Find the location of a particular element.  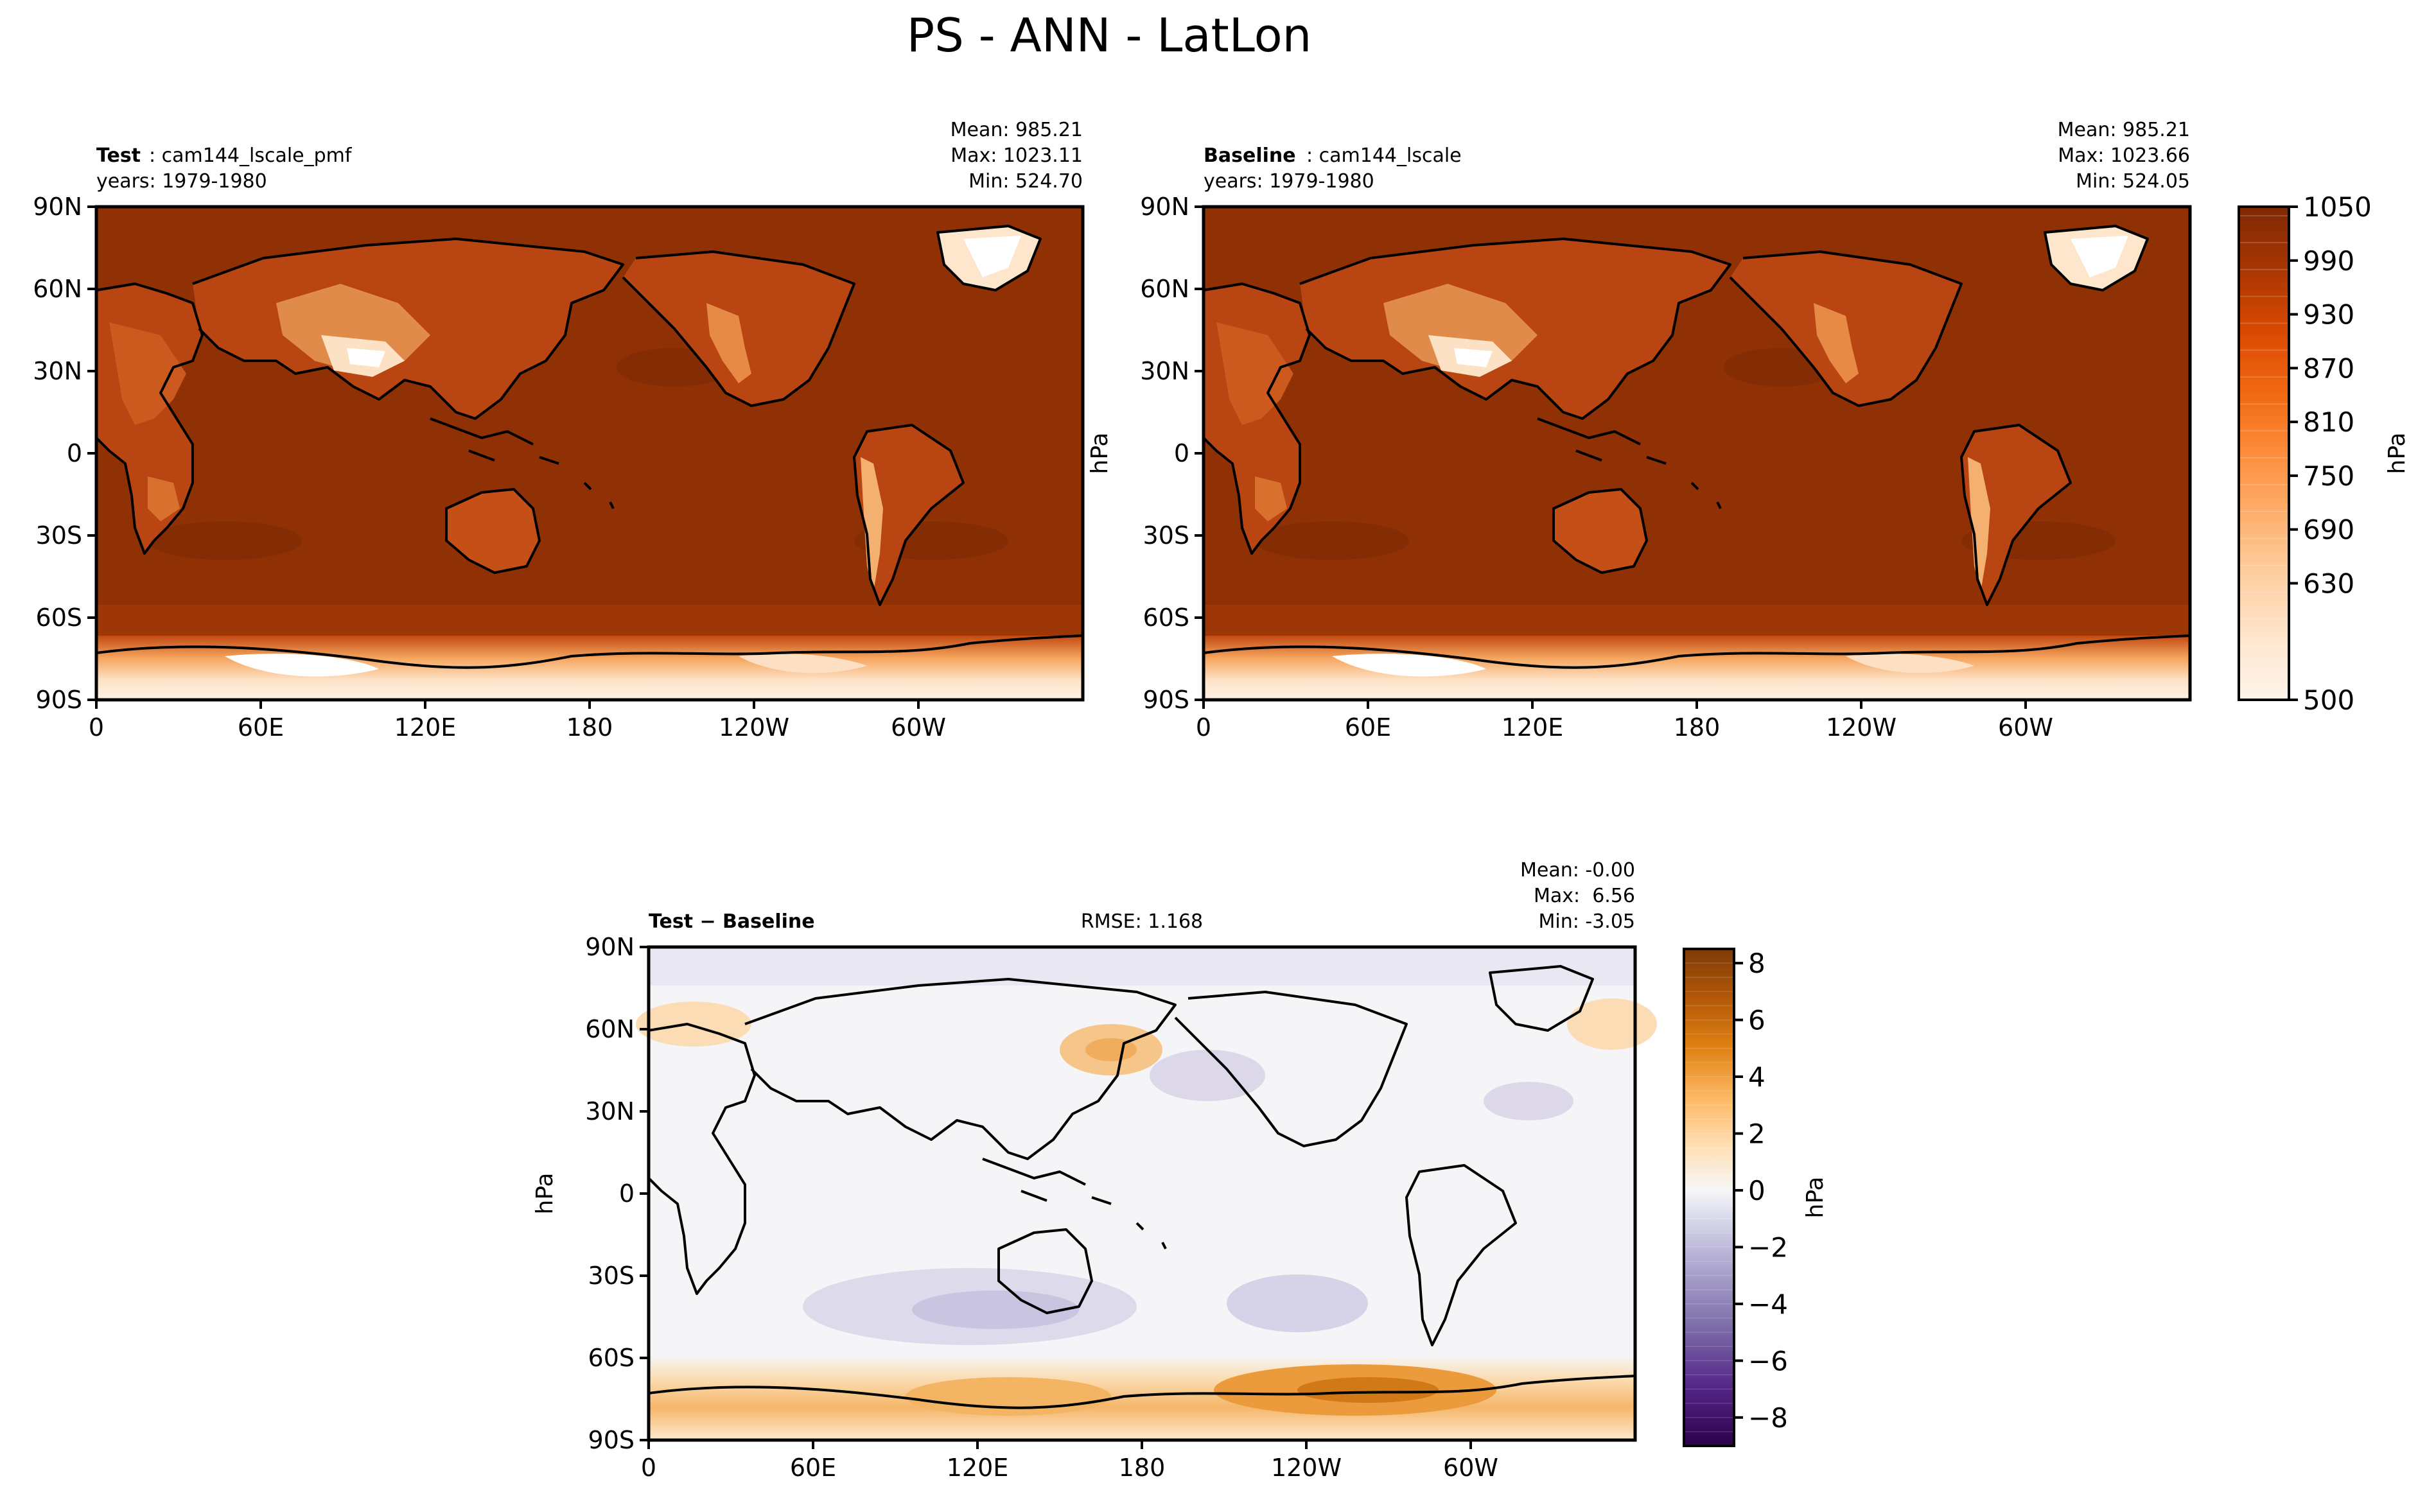

colorbar-top-ticks: 1050 990 930 870 810 750 690 630 500 is located at coordinates (2330, 453).